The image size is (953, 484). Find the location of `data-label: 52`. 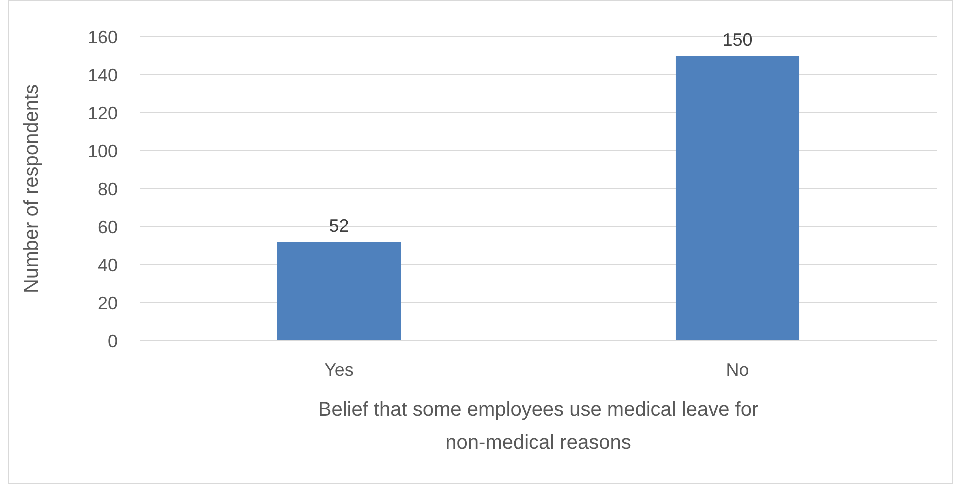

data-label: 52 is located at coordinates (339, 226).